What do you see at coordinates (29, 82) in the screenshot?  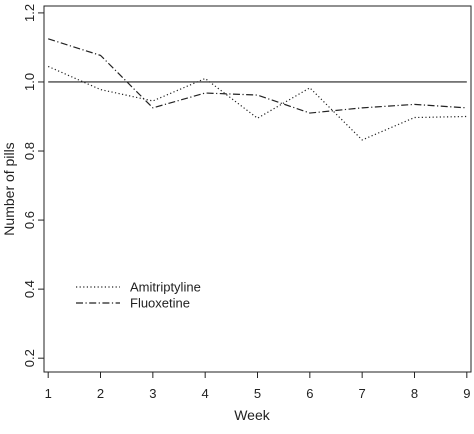 I see `y-tick-label: 1.0` at bounding box center [29, 82].